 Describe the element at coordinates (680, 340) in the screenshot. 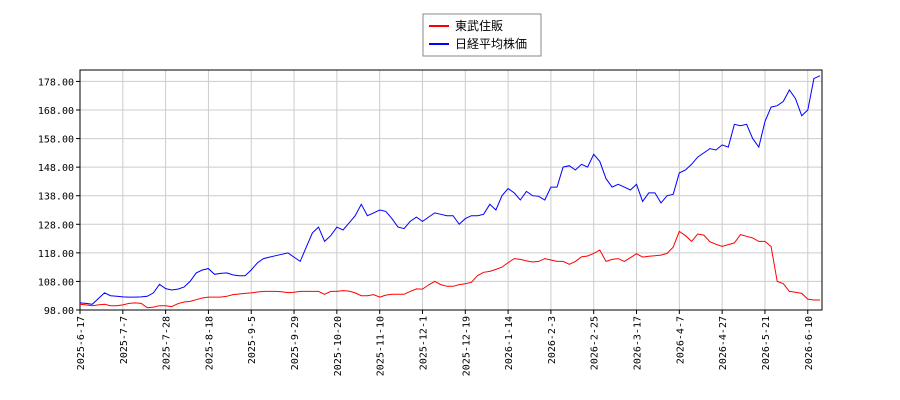

I see `x-tick-label: 2026-4-7` at that location.